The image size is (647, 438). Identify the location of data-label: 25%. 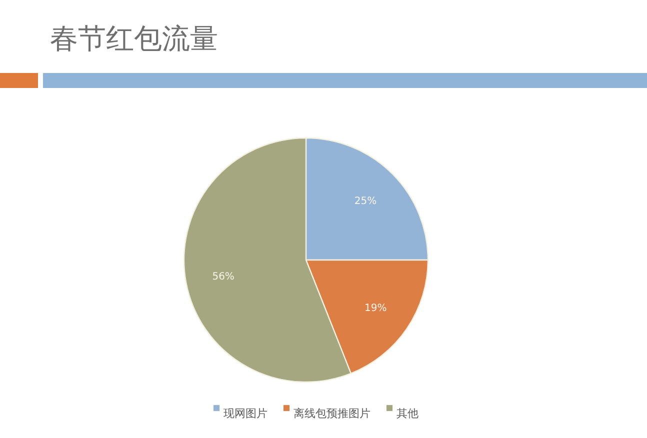
(365, 201).